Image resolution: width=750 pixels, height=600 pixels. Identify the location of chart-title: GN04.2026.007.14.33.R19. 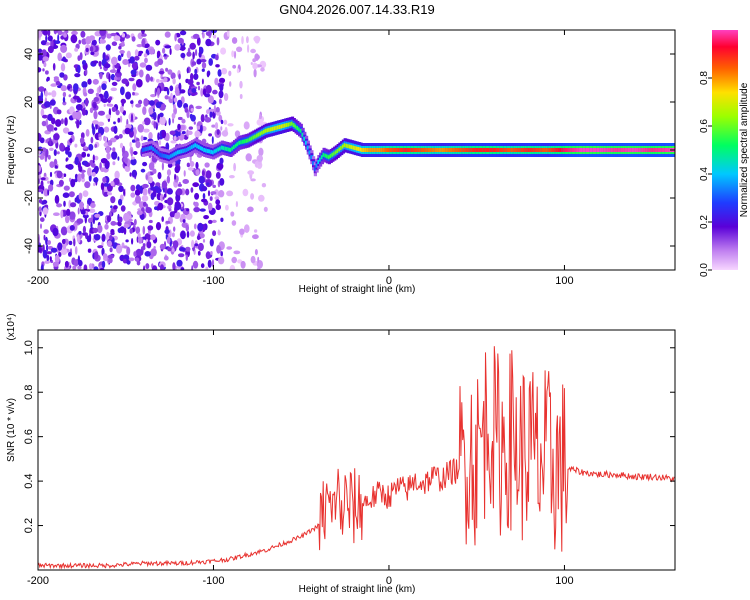
(356, 9).